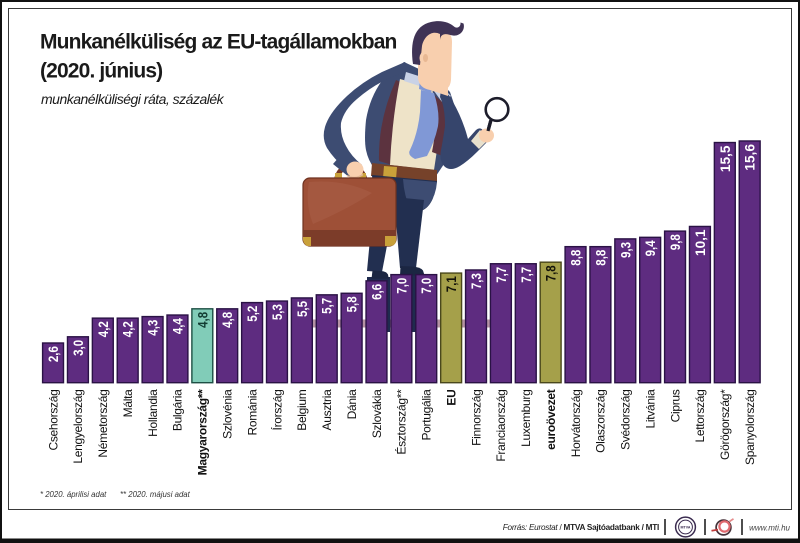 The width and height of the screenshot is (800, 543). Describe the element at coordinates (551, 419) in the screenshot. I see `svg-text: euroövezet` at that location.